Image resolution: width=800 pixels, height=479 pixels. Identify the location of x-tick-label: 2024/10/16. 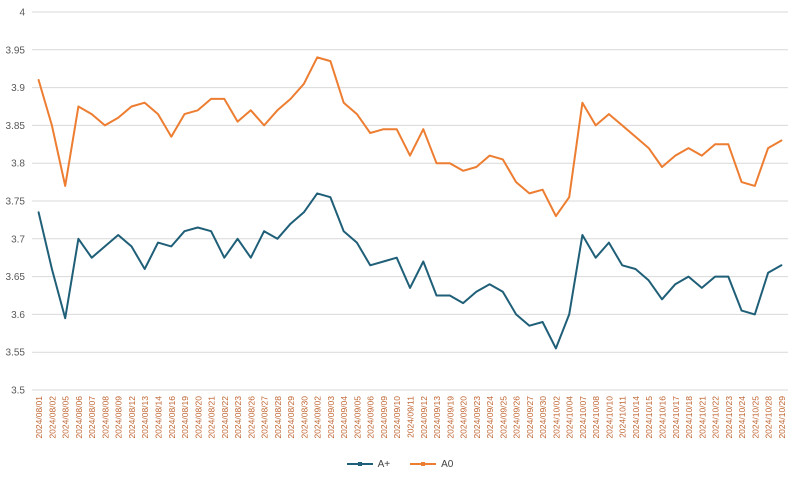
(663, 417).